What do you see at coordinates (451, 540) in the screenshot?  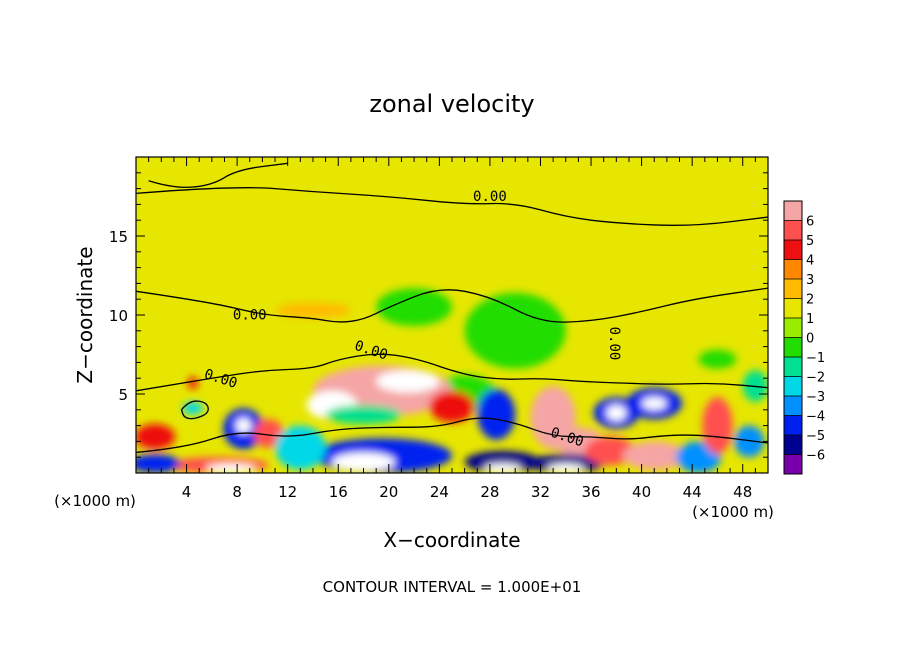 I see `x-axis-label: X−coordinate` at bounding box center [451, 540].